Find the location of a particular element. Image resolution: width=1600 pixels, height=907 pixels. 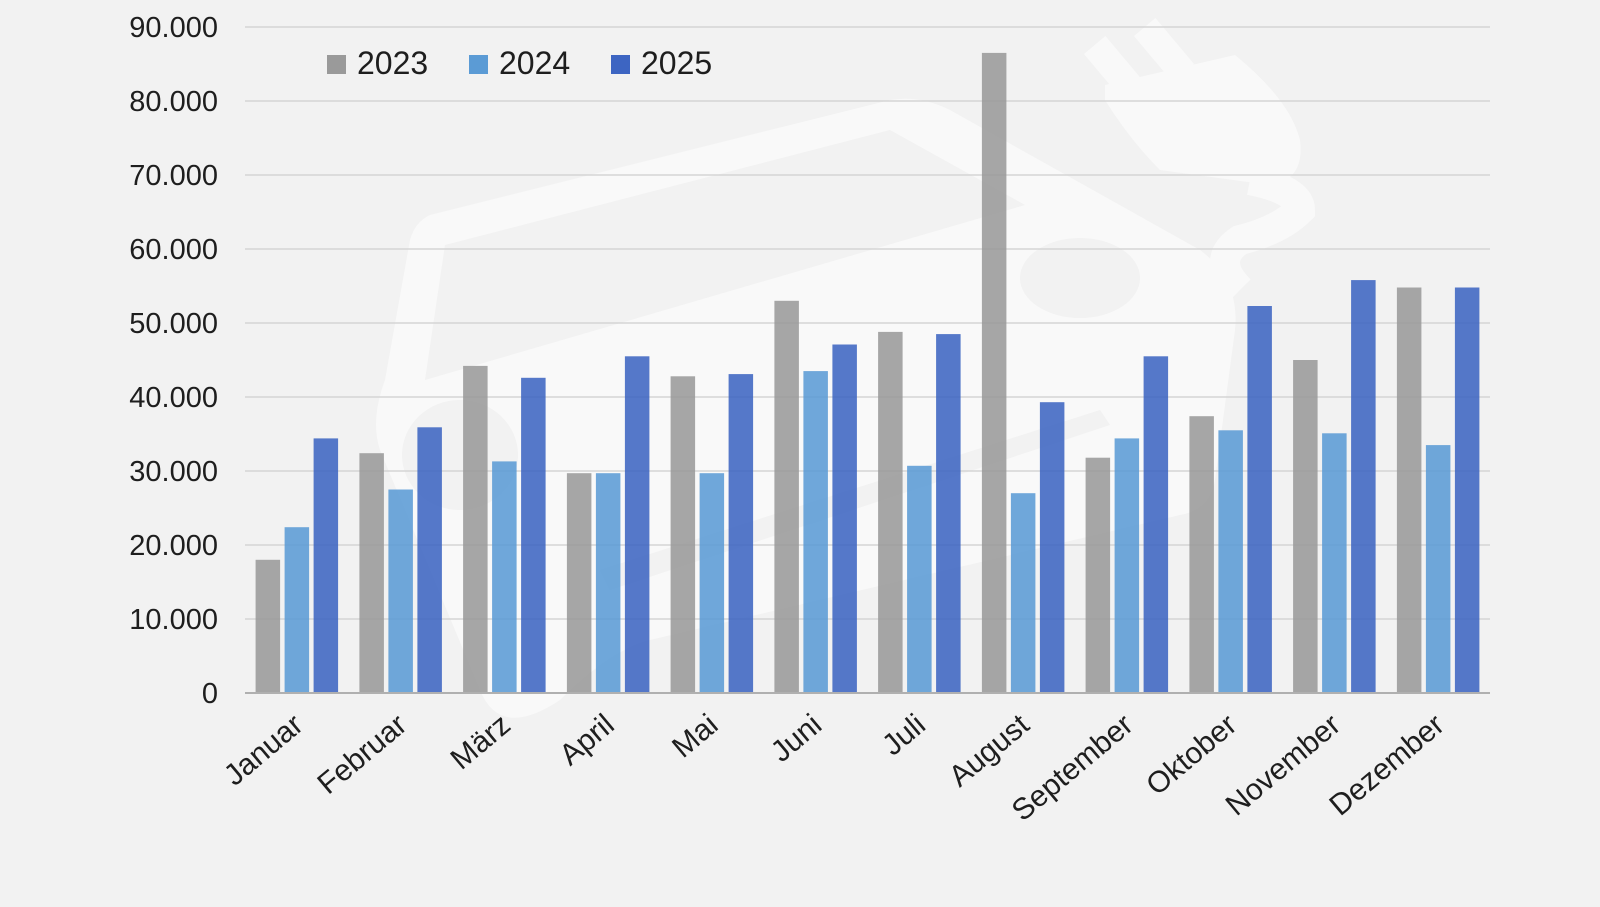

bar-2025-November is located at coordinates (1363, 486).